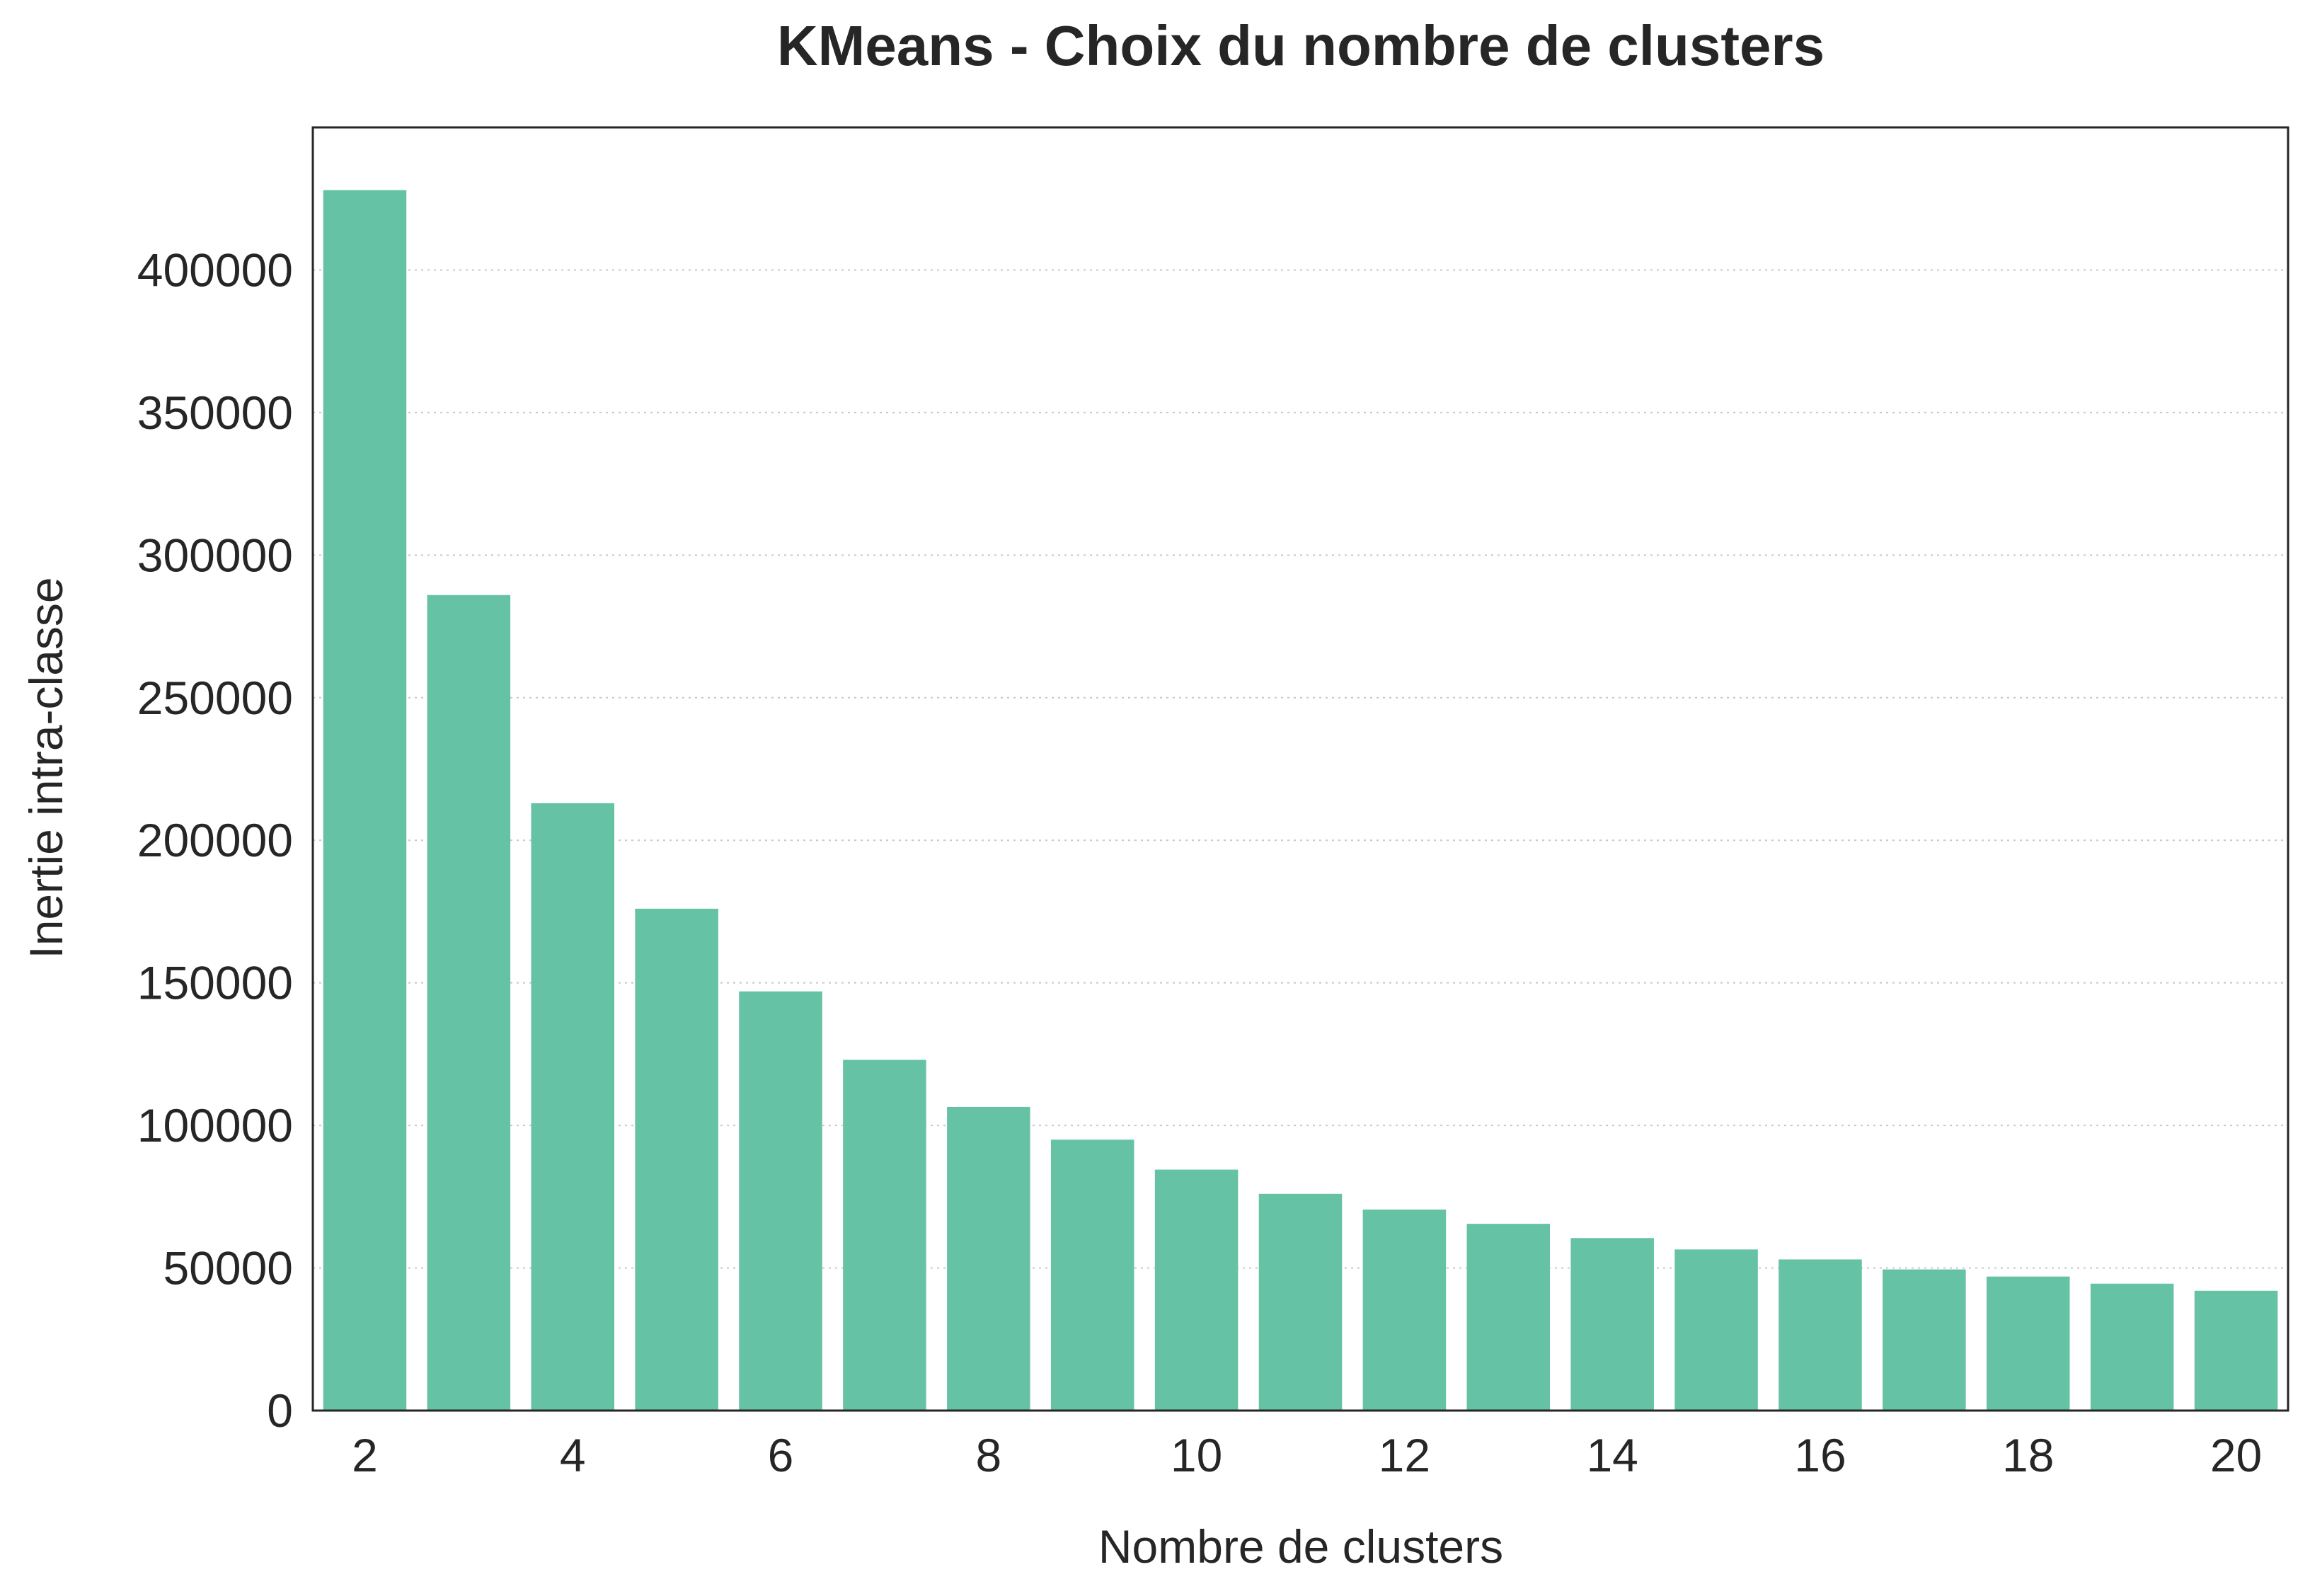 This screenshot has height=1596, width=2310. Describe the element at coordinates (215, 412) in the screenshot. I see `y-tick-label: 350000` at that location.